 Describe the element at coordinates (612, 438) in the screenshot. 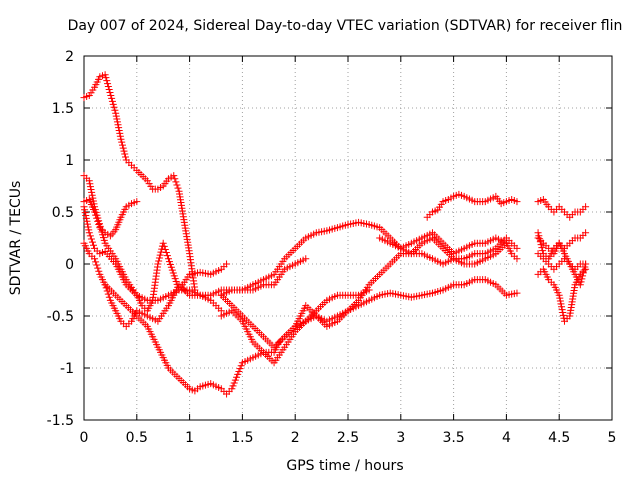

I see `x-tick-label: 5` at that location.